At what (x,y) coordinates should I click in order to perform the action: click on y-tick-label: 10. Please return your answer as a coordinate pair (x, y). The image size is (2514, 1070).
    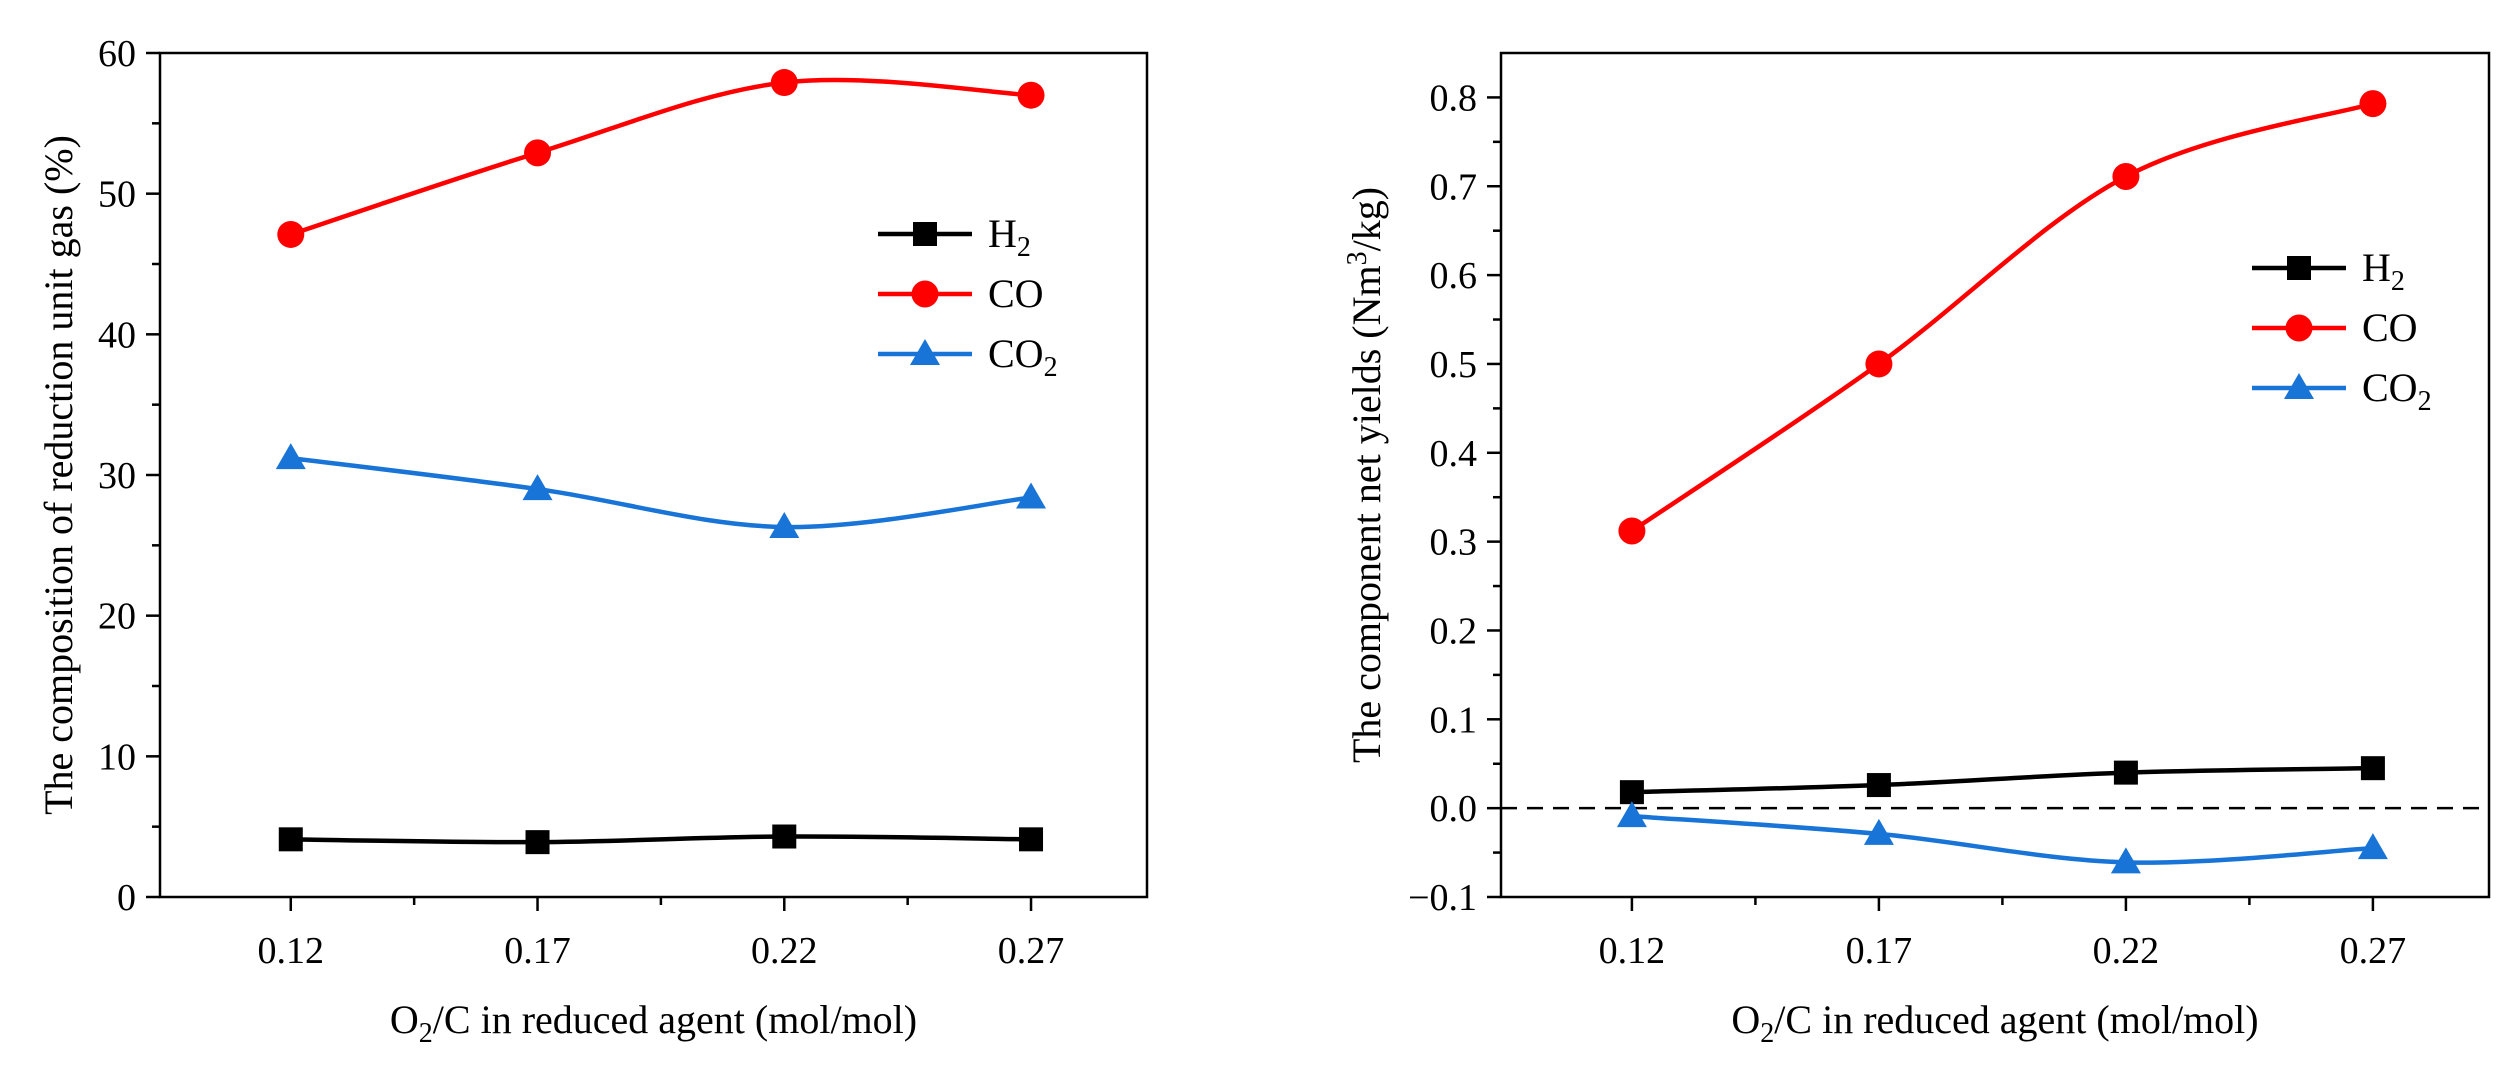
    Looking at the image, I should click on (117, 757).